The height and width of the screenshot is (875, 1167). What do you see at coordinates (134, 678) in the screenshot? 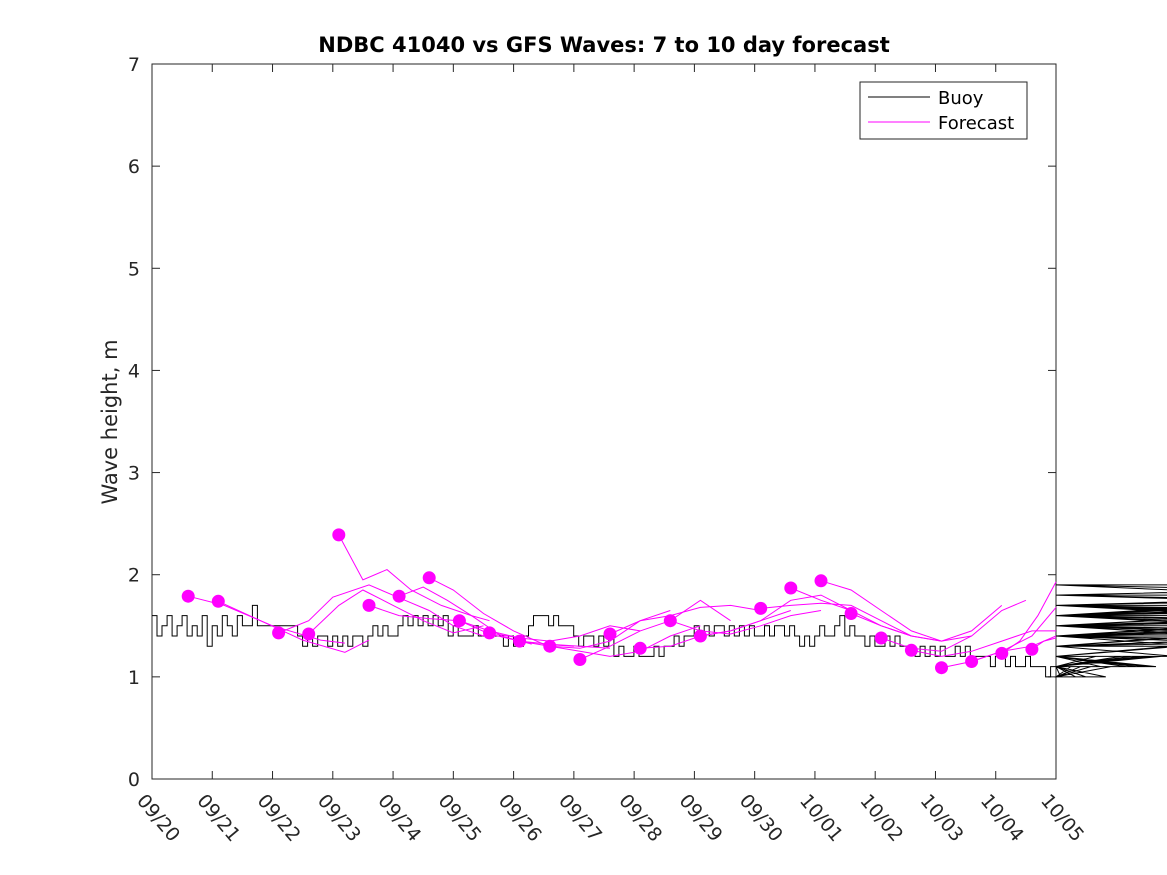
I see `y-tick-label: 1` at bounding box center [134, 678].